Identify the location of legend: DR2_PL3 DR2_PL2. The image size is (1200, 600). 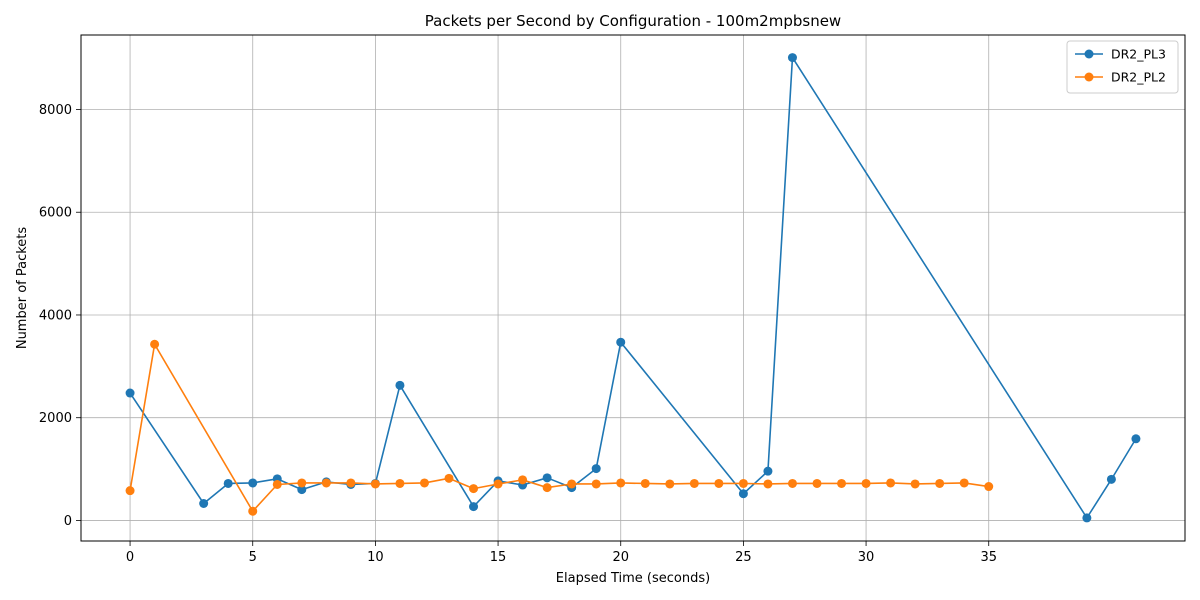
(1122, 67).